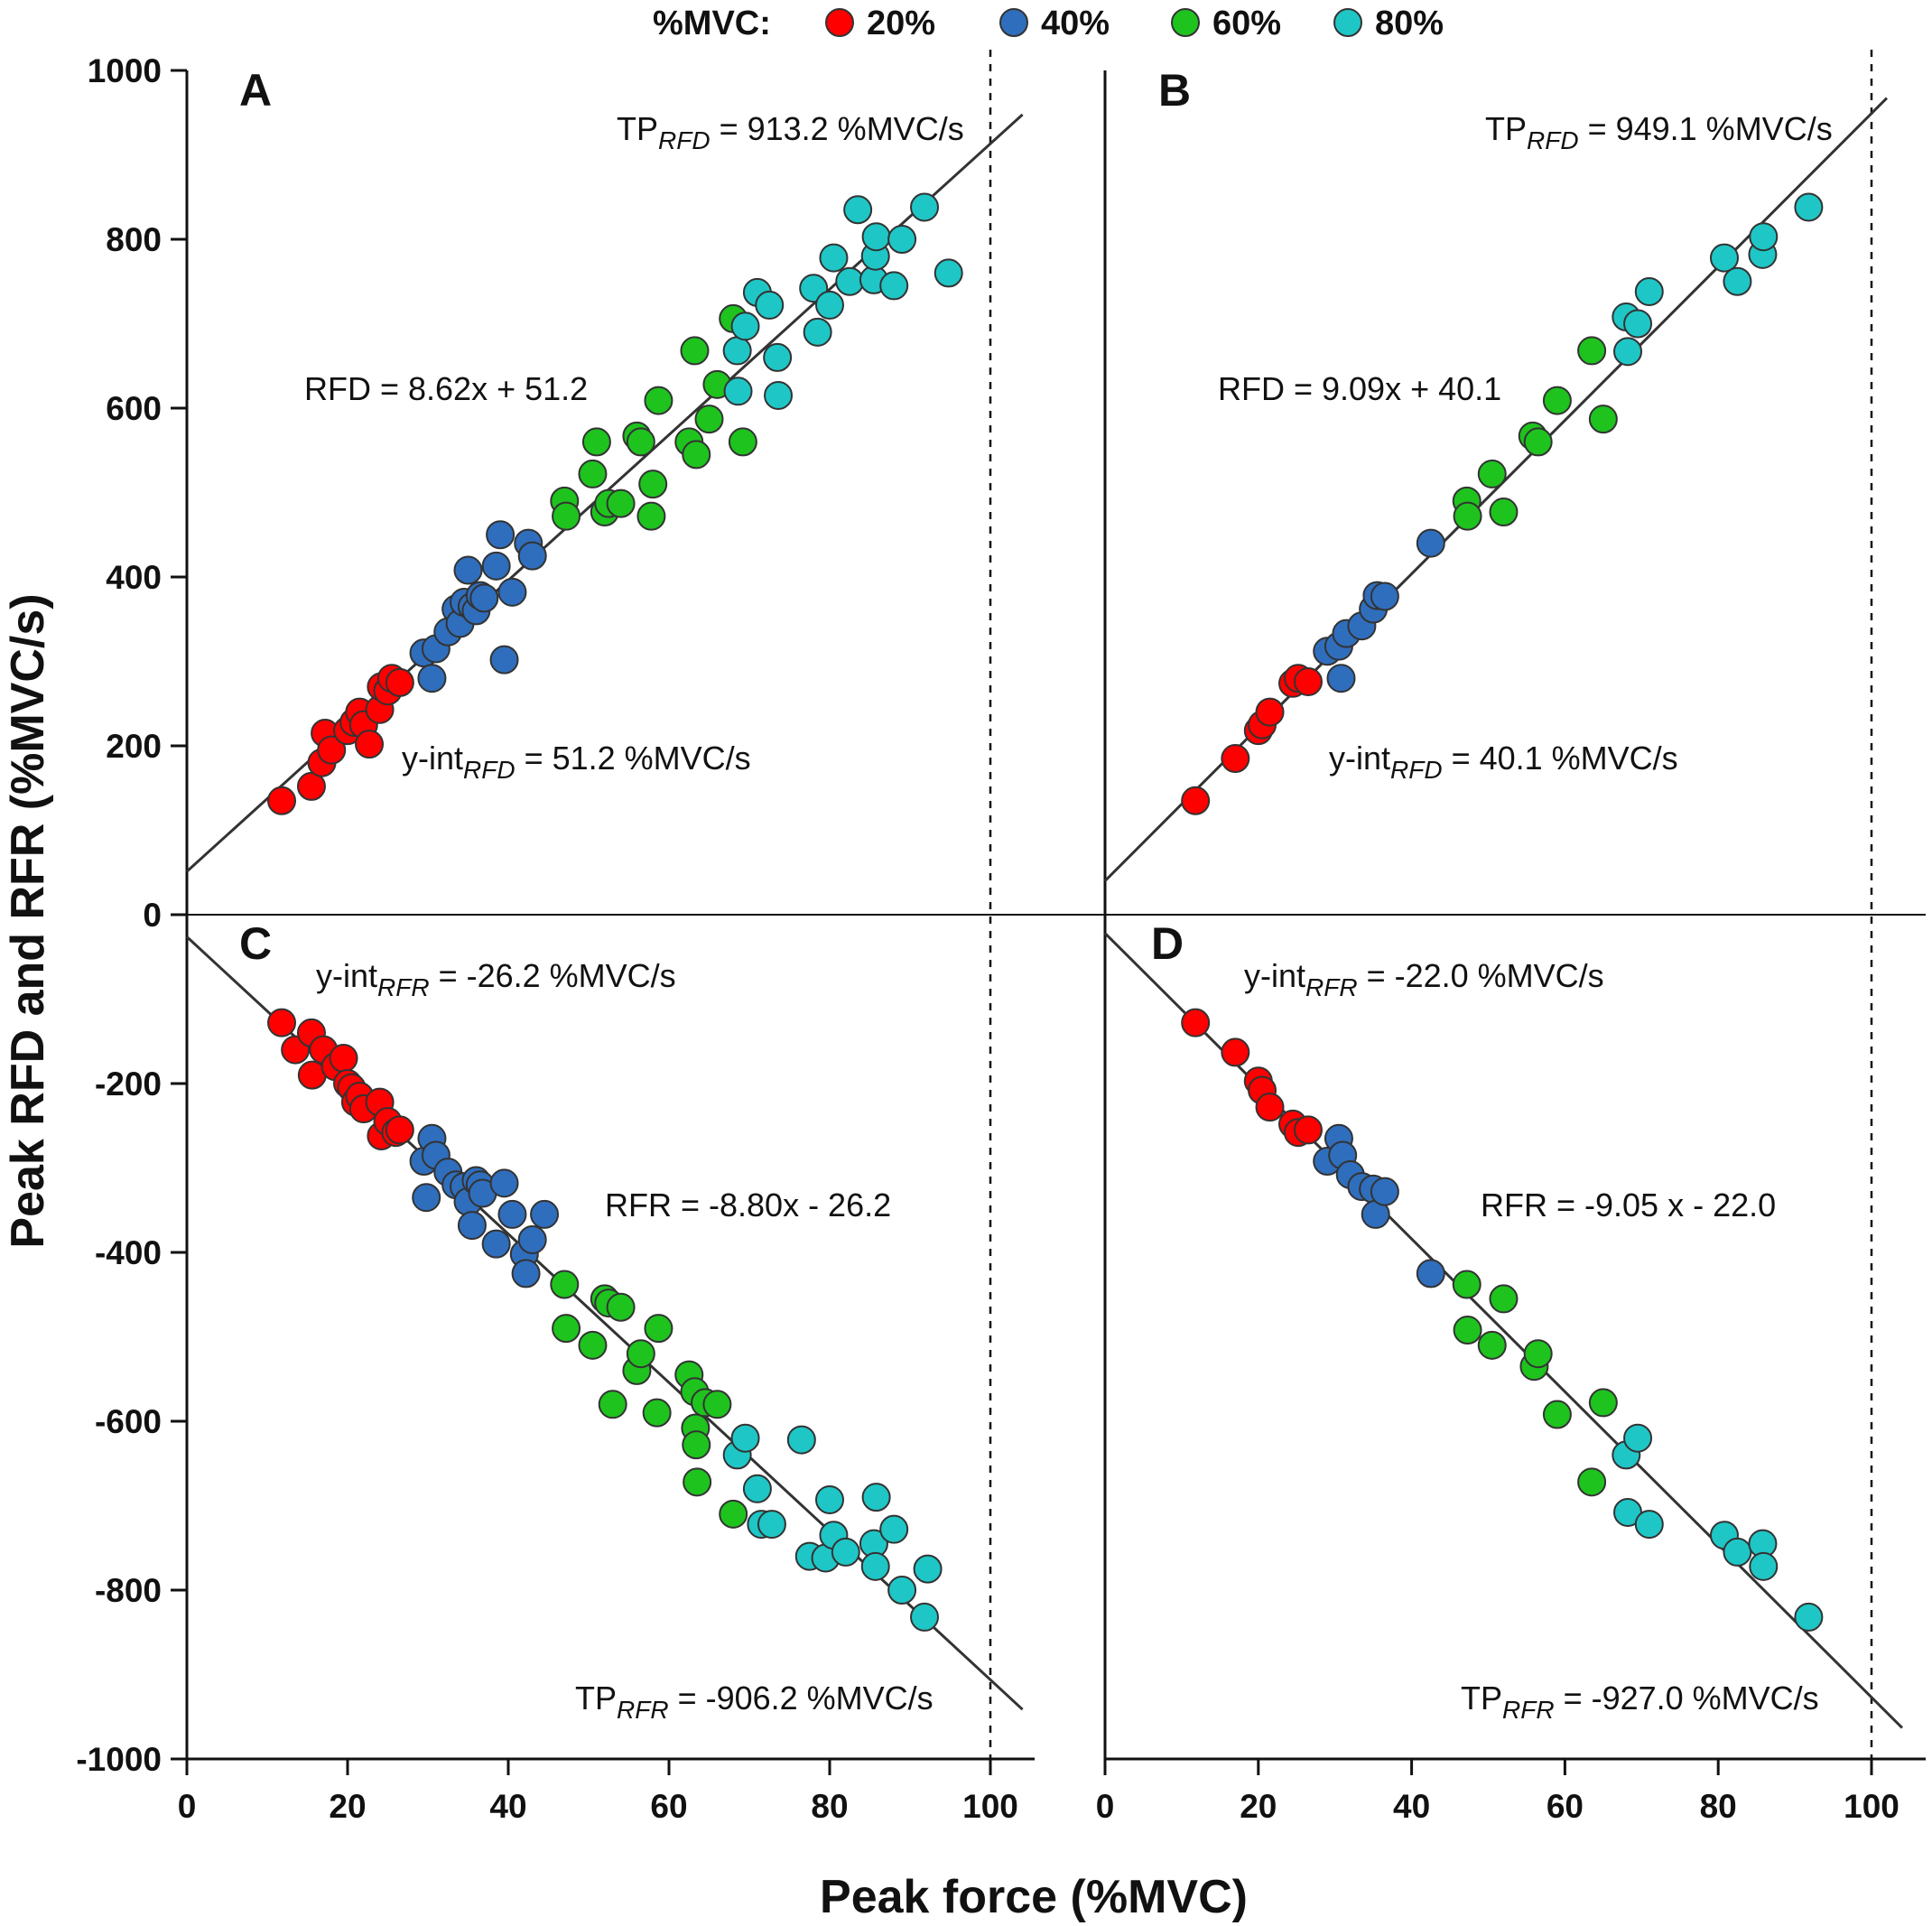  I want to click on tp-annotation: TPRFD = 913.2 %MVC/s, so click(790, 132).